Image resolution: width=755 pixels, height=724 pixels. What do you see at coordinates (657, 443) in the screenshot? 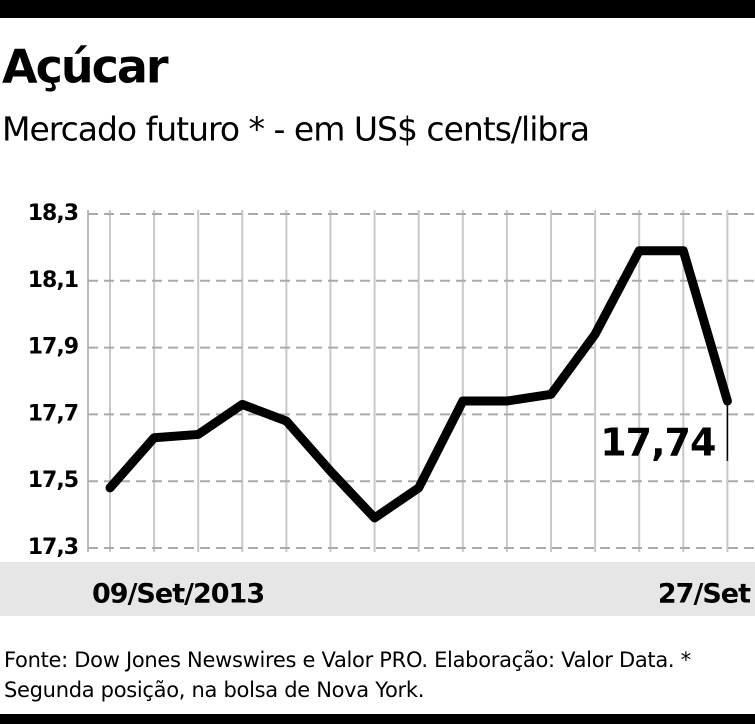
I see `value-label: 17,74` at bounding box center [657, 443].